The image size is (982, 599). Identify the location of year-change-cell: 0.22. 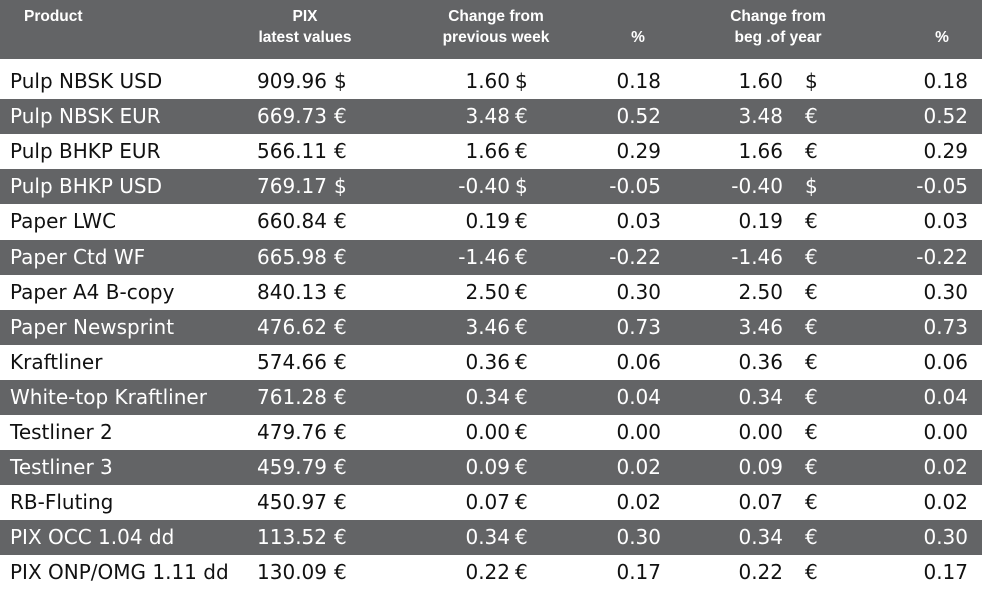
(760, 572).